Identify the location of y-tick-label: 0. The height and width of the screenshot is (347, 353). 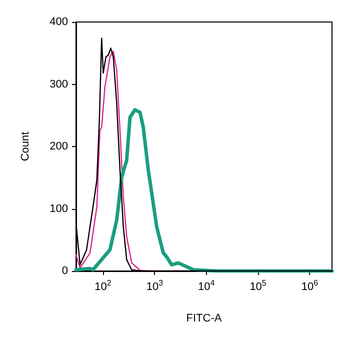
(65, 271).